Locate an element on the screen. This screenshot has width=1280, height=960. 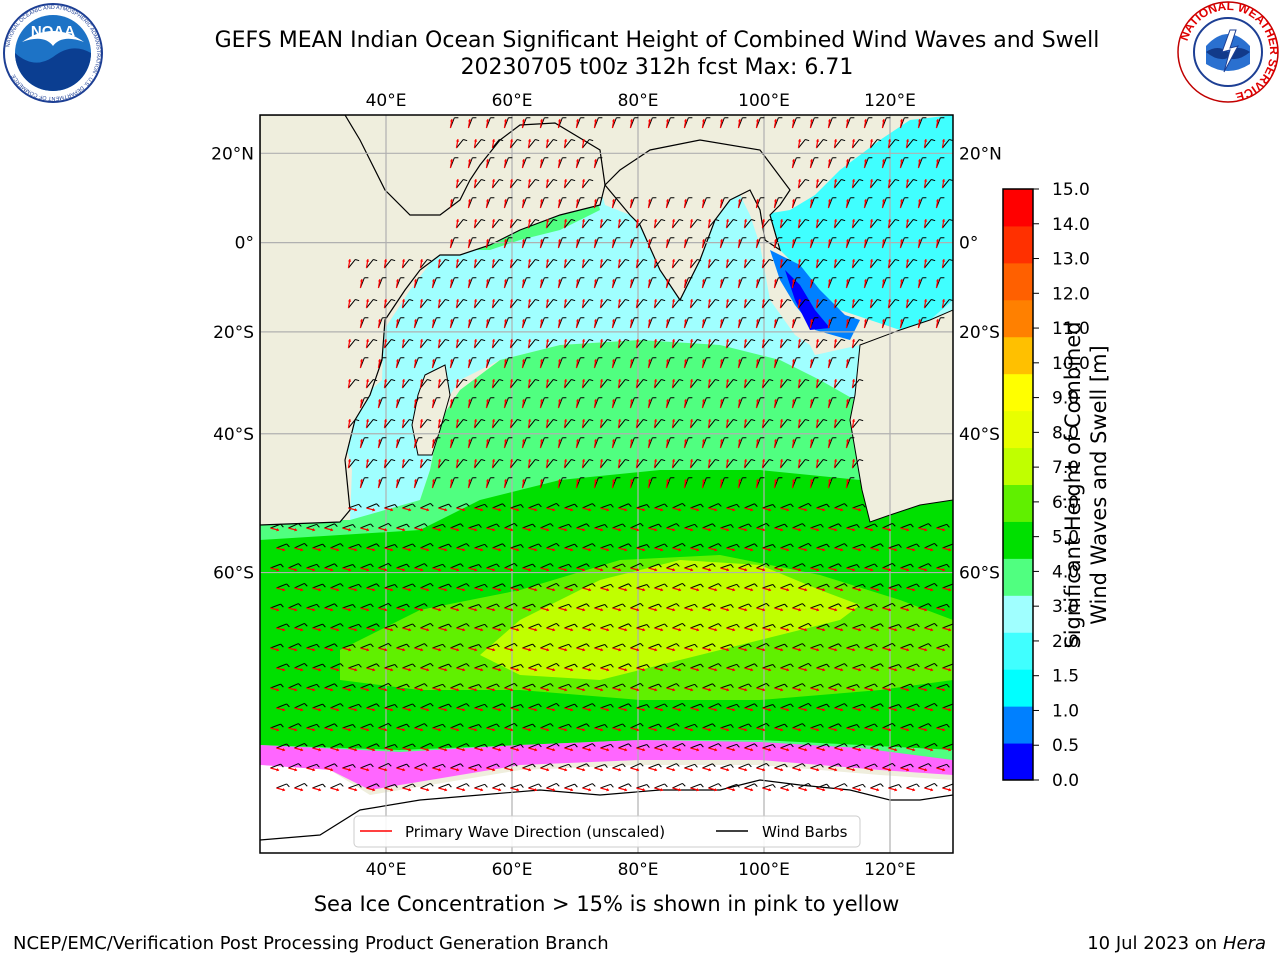
sea-ice-fringe is located at coordinates (606, 765).